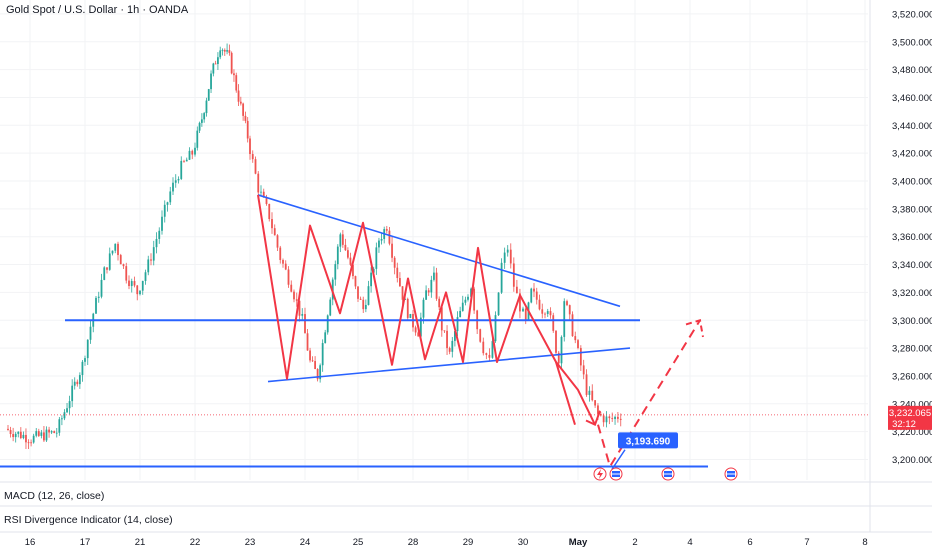 The width and height of the screenshot is (932, 555). What do you see at coordinates (88, 520) in the screenshot?
I see `rsi-pane-label: RSI Divergence Indicator (14, close)` at bounding box center [88, 520].